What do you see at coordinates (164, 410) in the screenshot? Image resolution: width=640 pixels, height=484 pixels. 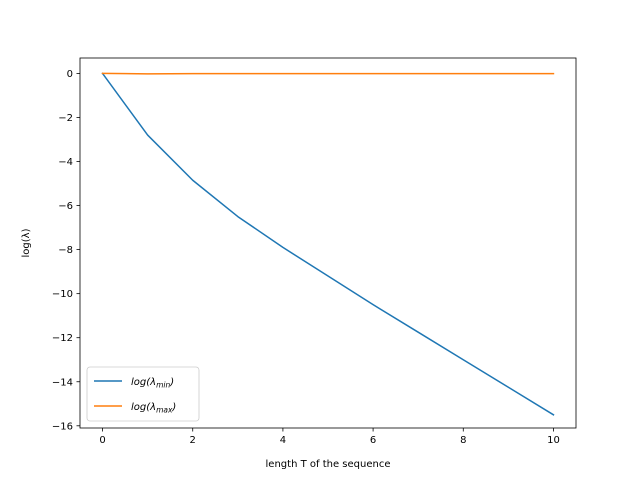 I see `legend-label-subscript: max` at bounding box center [164, 410].